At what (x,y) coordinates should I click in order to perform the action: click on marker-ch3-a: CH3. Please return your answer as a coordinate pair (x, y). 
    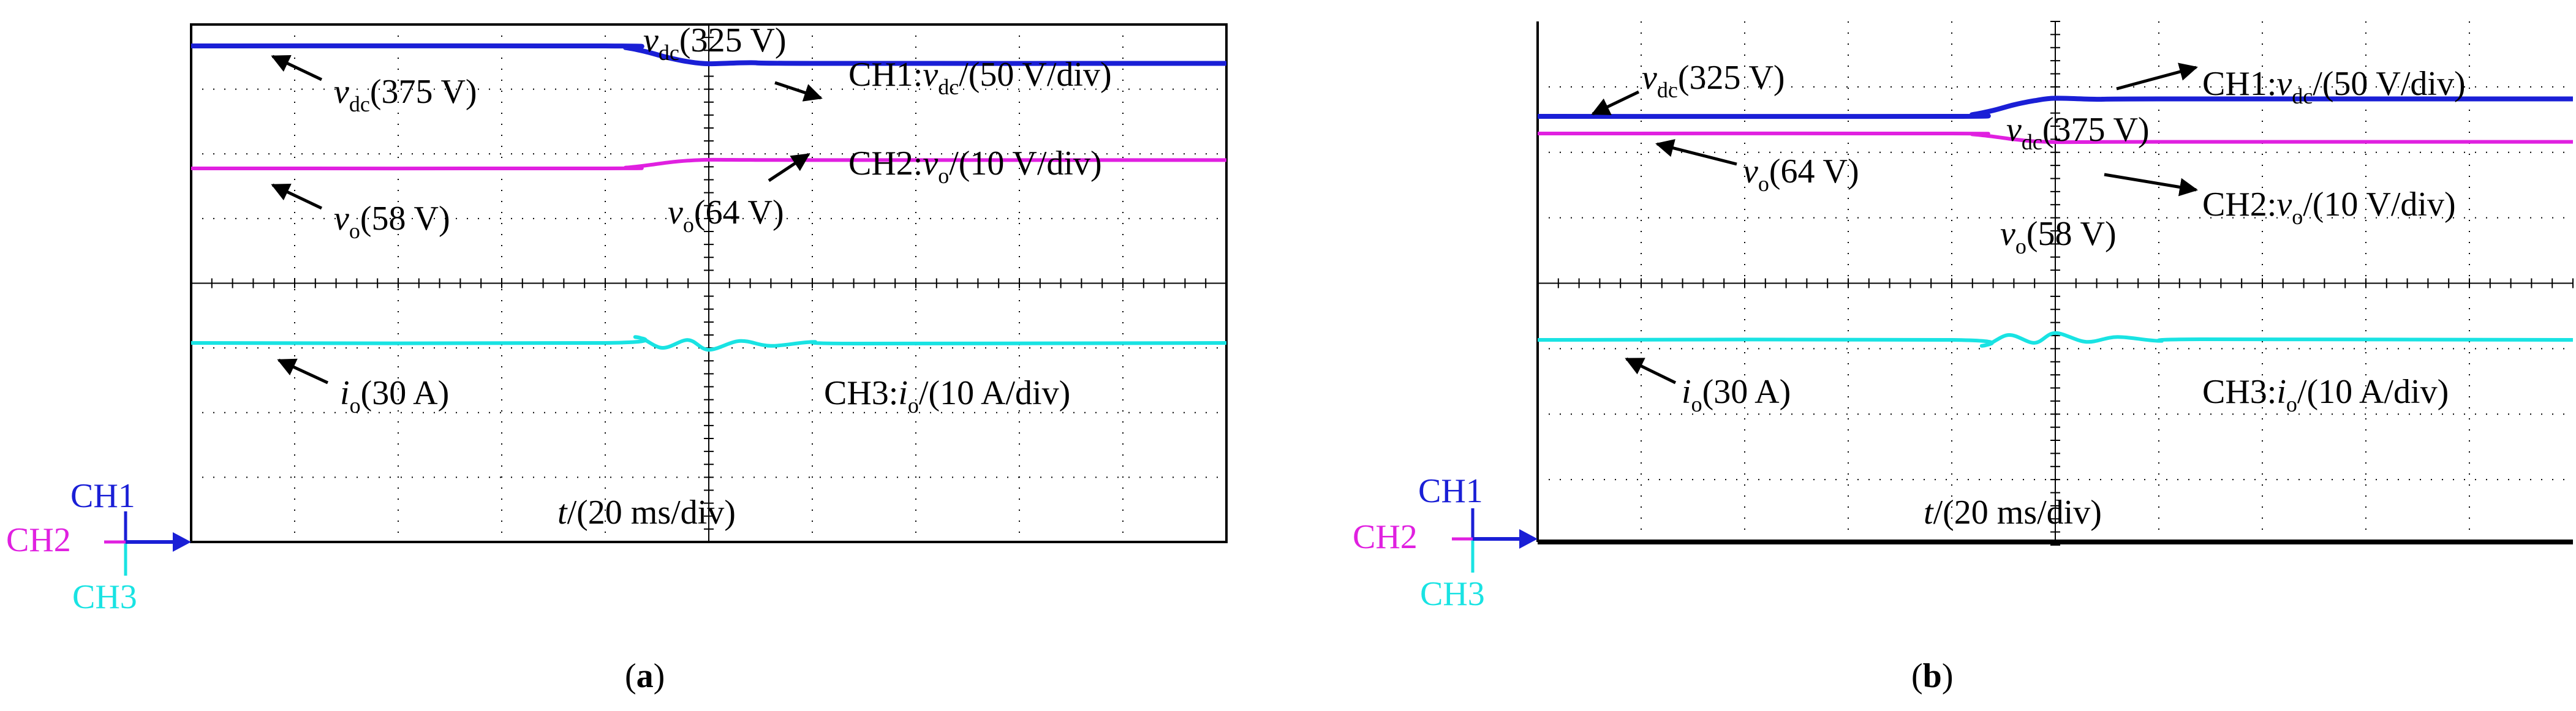
    Looking at the image, I should click on (104, 597).